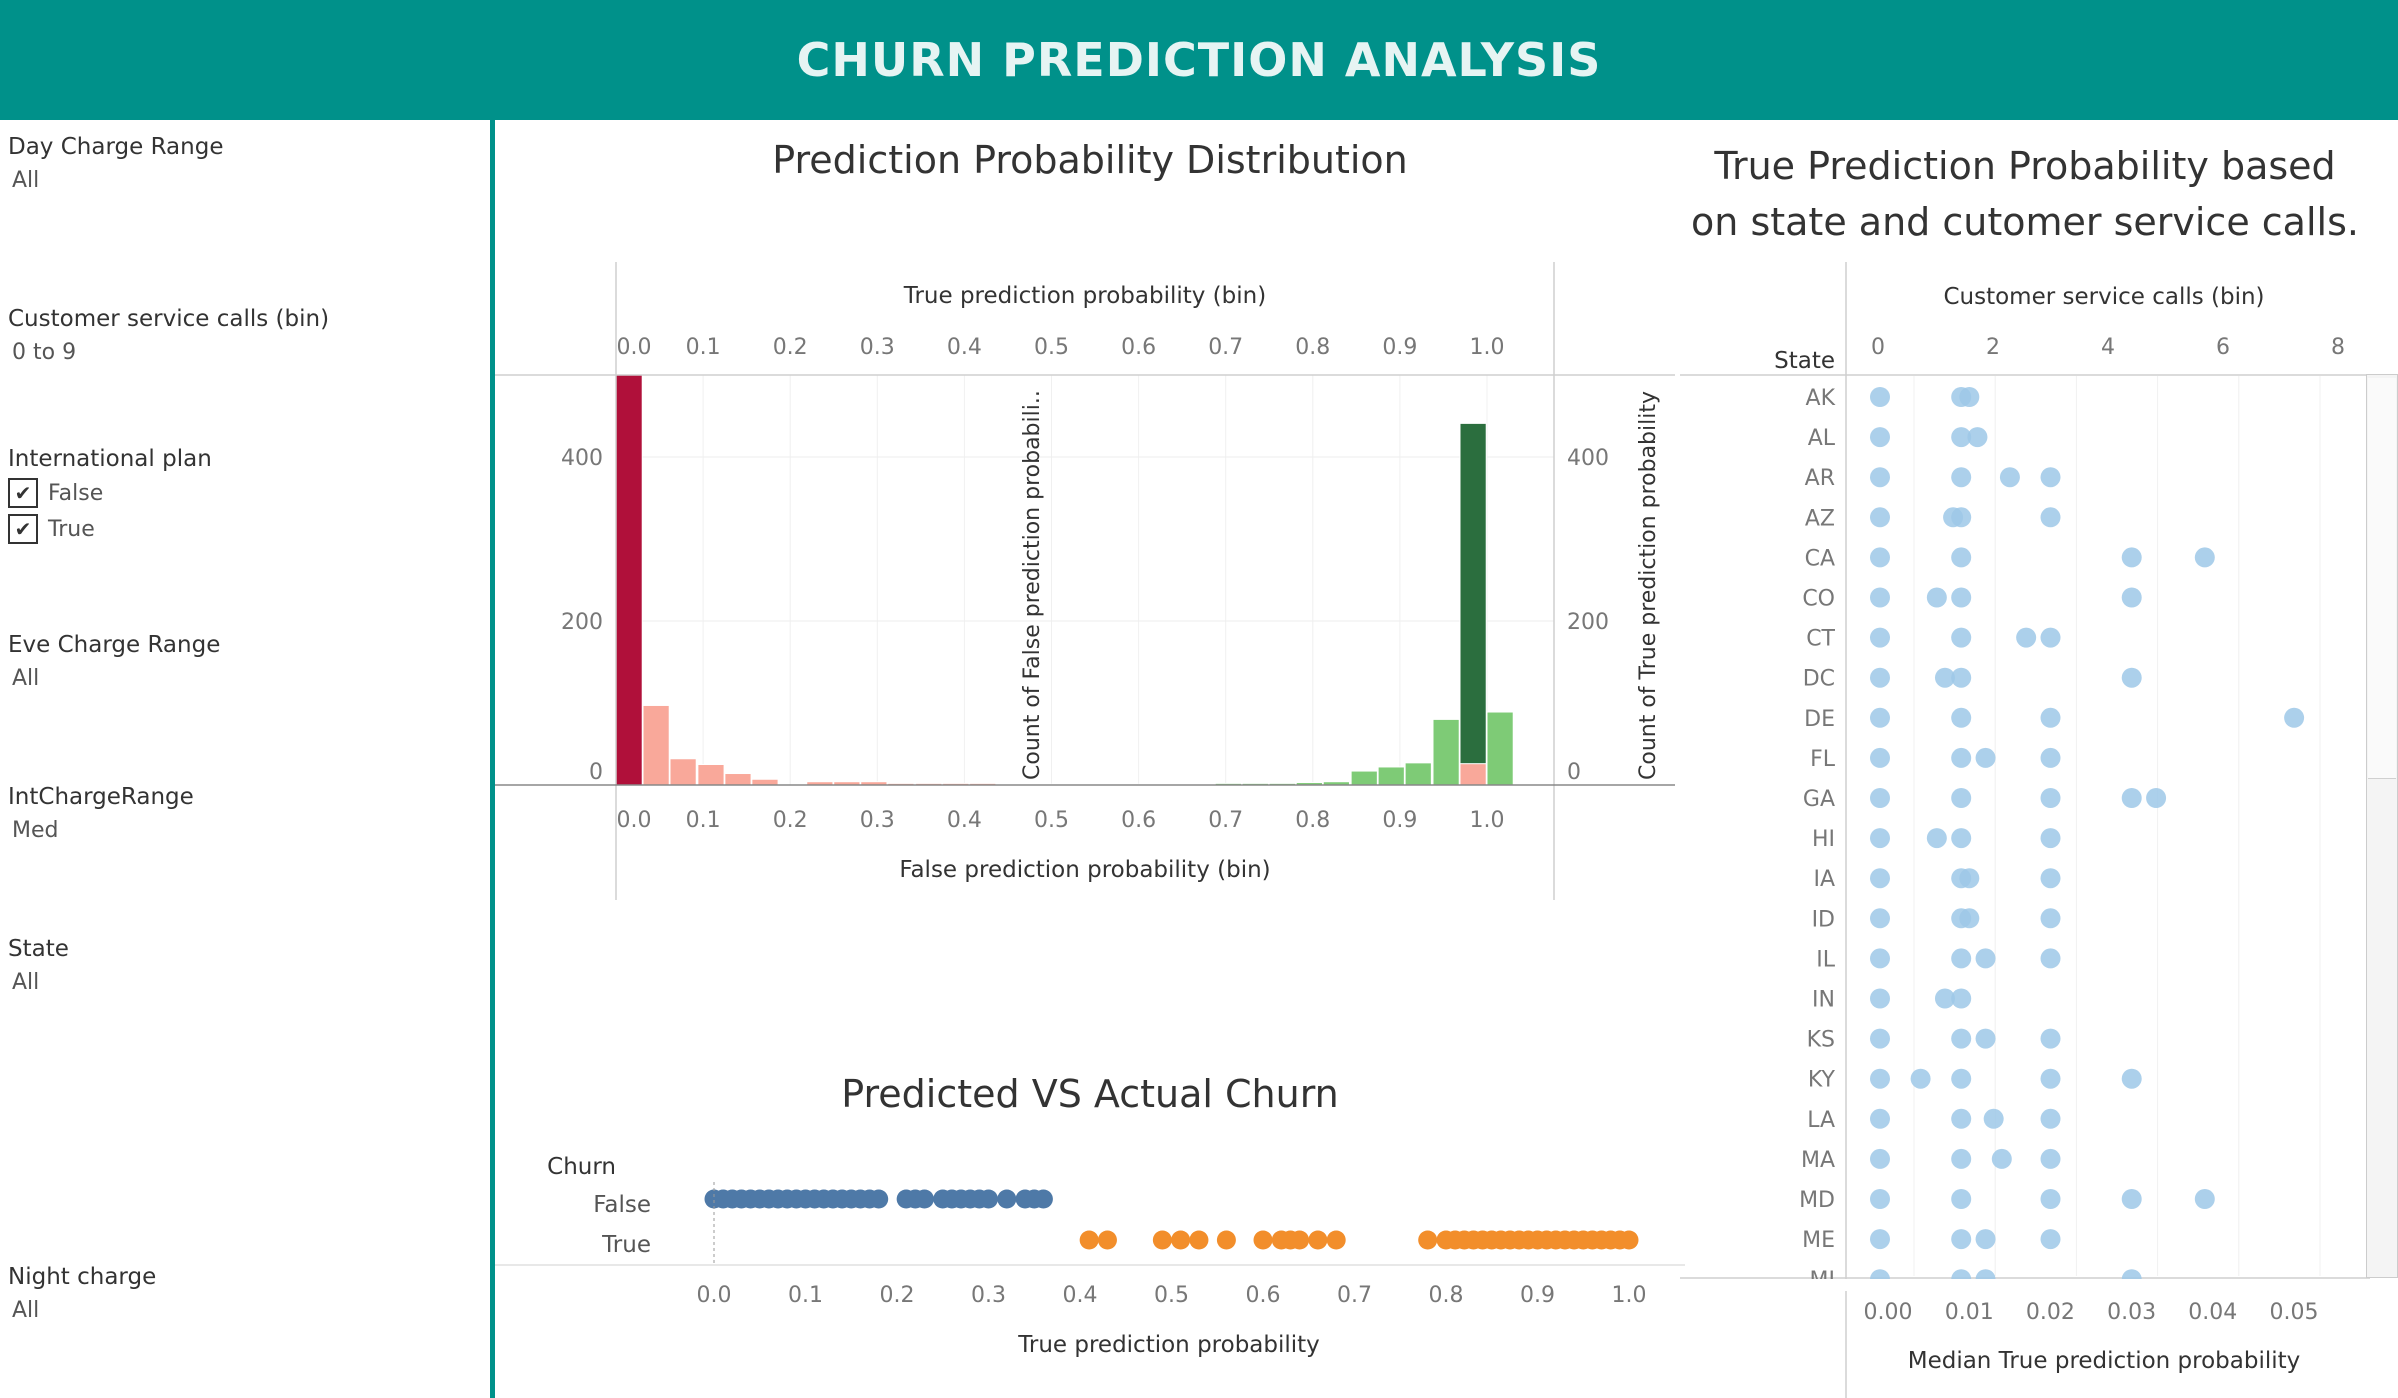 The height and width of the screenshot is (1398, 2398). I want to click on state-label: KS, so click(1821, 1040).